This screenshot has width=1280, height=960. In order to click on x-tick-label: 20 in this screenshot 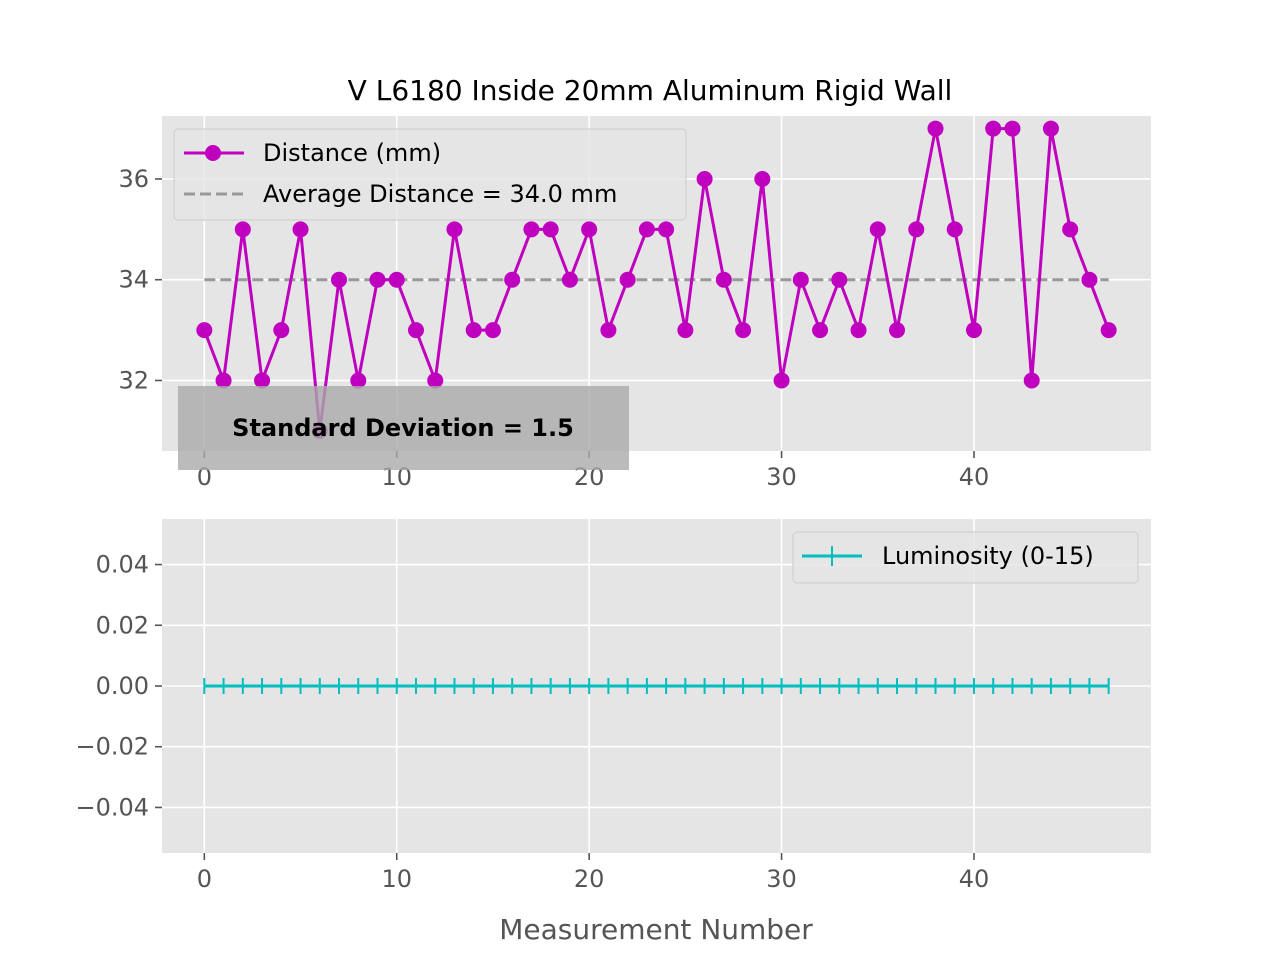, I will do `click(589, 879)`.